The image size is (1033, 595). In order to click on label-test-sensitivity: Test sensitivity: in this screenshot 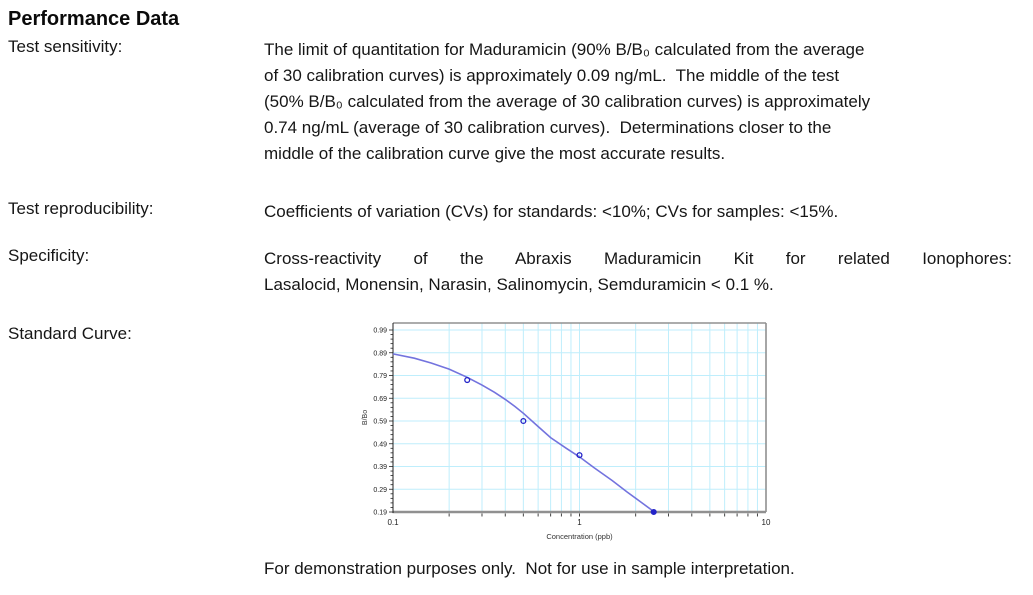, I will do `click(65, 46)`.